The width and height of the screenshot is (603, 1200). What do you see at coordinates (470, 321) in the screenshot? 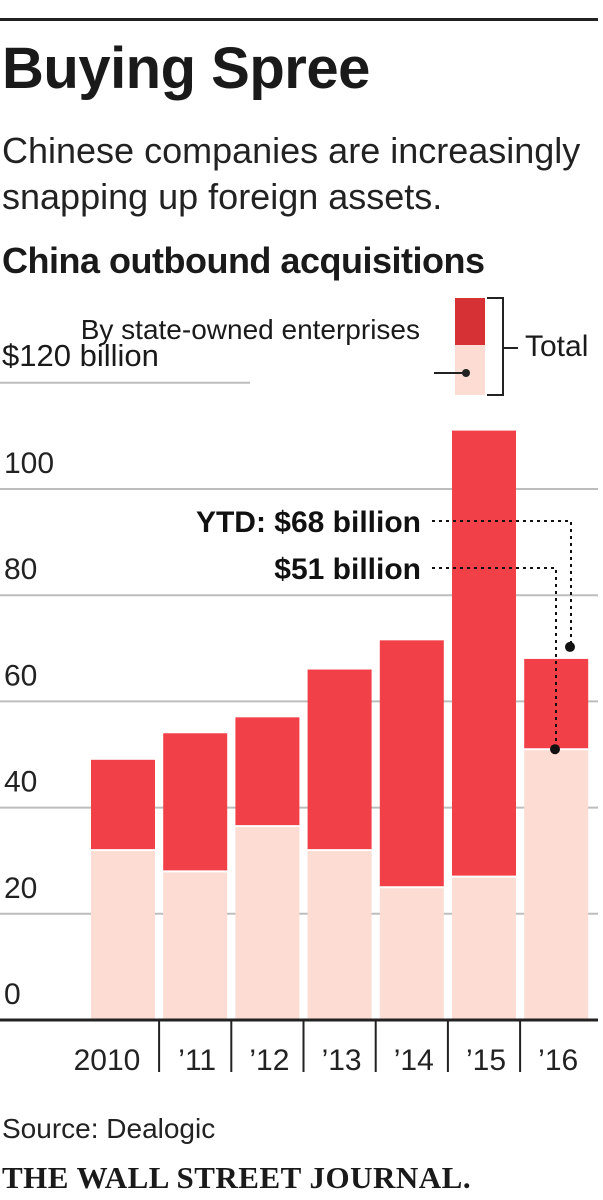
I see `legend-total-swatch` at bounding box center [470, 321].